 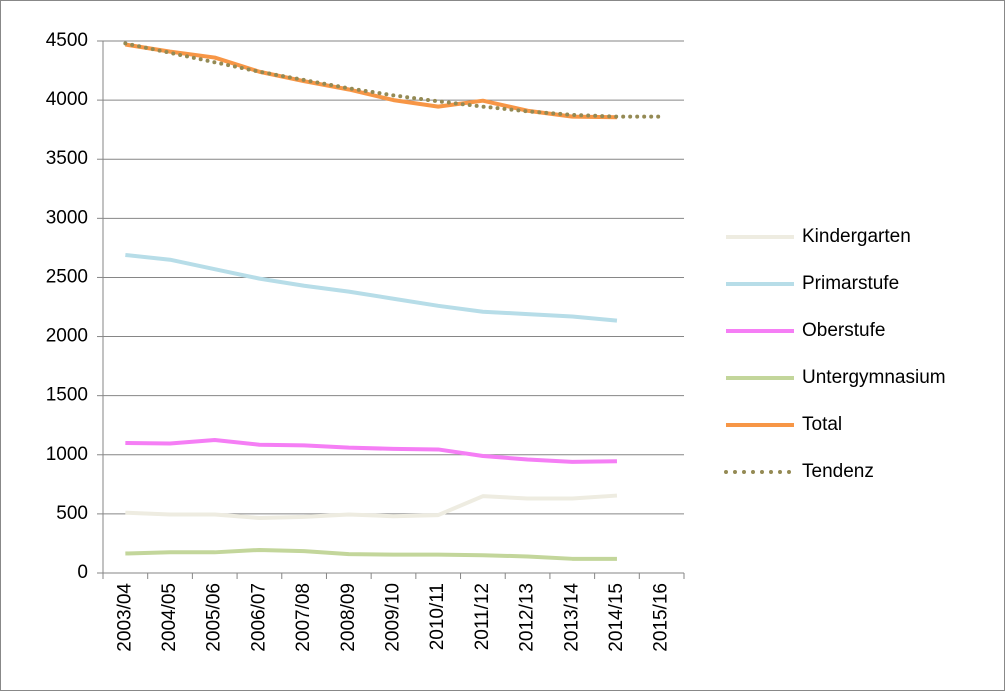 What do you see at coordinates (214, 617) in the screenshot?
I see `x-tick-label: 2005/06` at bounding box center [214, 617].